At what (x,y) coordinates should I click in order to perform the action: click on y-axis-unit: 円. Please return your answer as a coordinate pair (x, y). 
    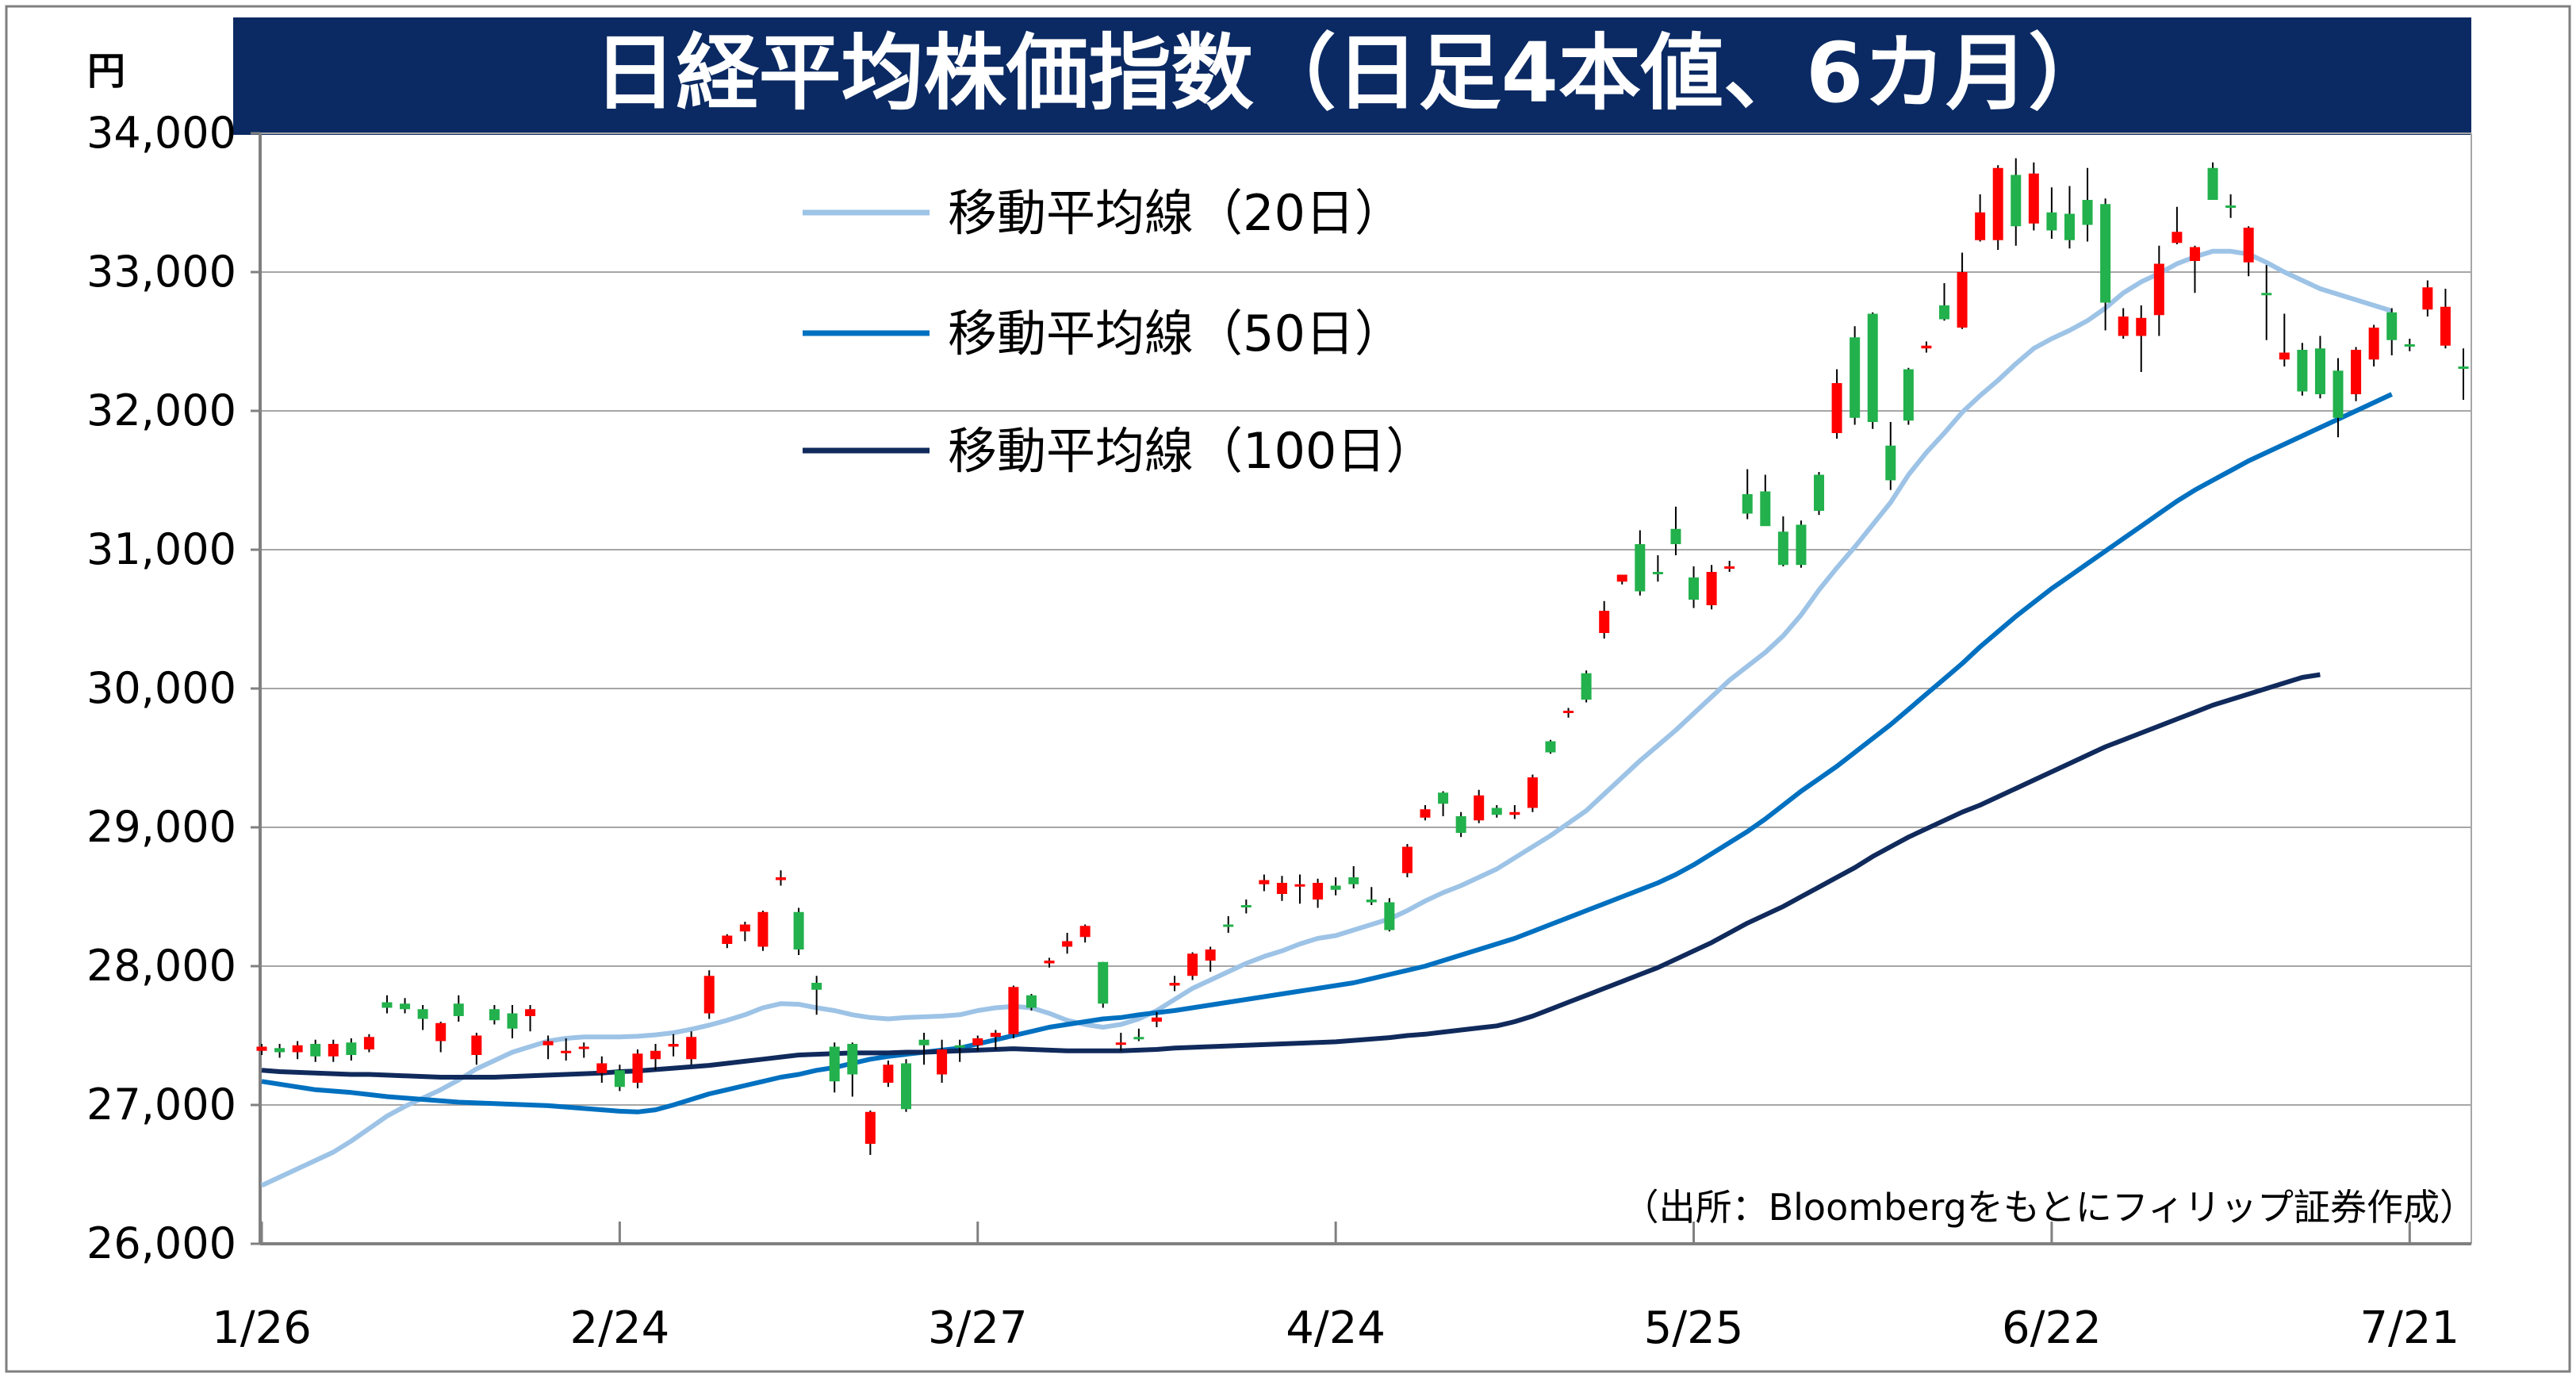
    Looking at the image, I should click on (106, 71).